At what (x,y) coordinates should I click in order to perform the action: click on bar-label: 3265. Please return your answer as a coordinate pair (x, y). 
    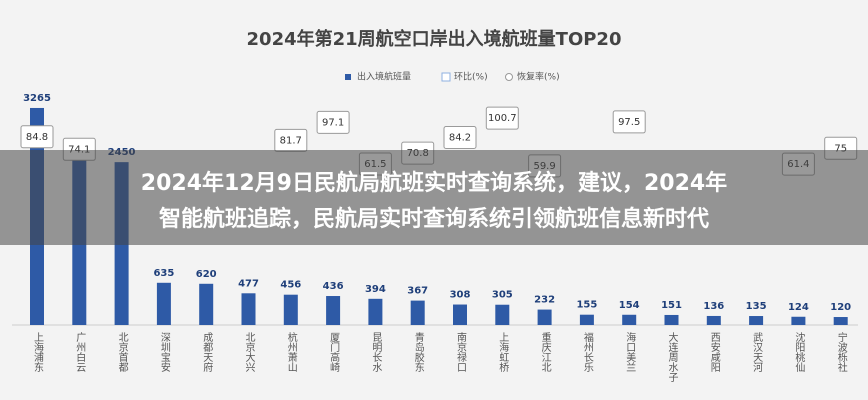
    Looking at the image, I should click on (37, 98).